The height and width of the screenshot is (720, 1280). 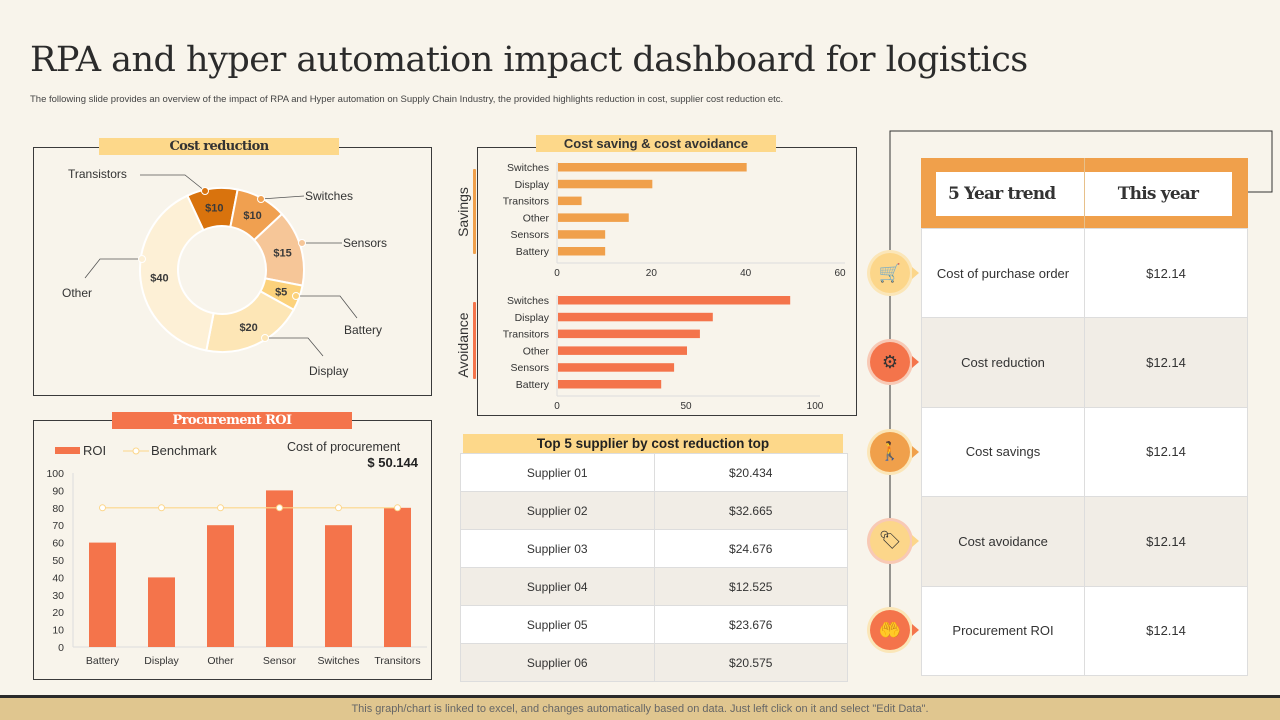 What do you see at coordinates (1003, 362) in the screenshot?
I see `trend-label: Cost reduction` at bounding box center [1003, 362].